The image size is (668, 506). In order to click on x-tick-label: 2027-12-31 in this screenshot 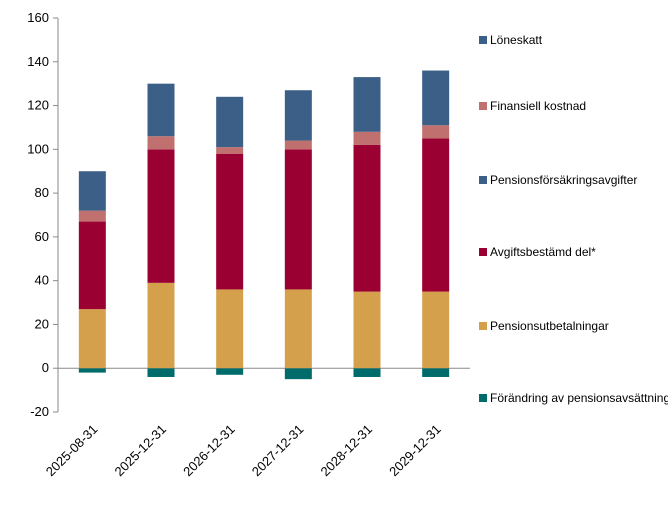, I will do `click(278, 451)`.